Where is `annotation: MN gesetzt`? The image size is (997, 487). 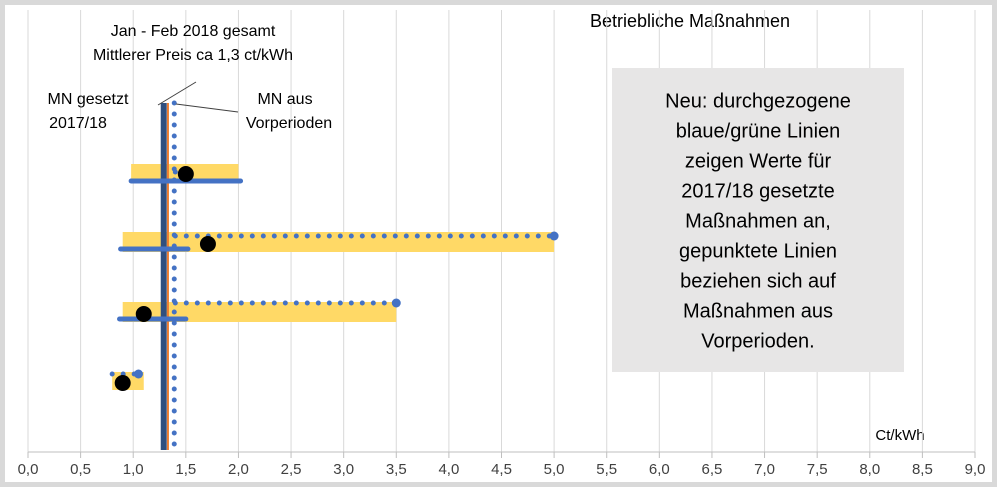
annotation: MN gesetzt is located at coordinates (88, 99).